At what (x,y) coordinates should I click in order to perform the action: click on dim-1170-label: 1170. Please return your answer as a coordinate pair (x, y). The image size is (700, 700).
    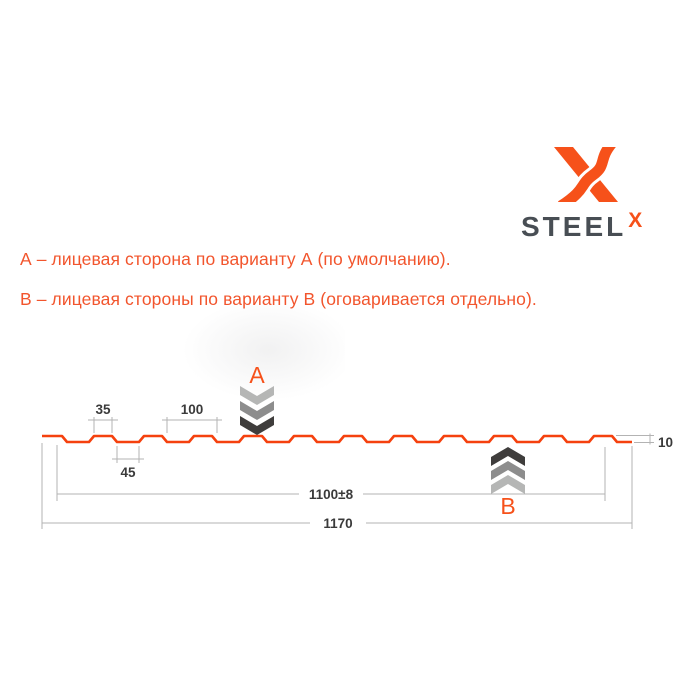
    Looking at the image, I should click on (337, 523).